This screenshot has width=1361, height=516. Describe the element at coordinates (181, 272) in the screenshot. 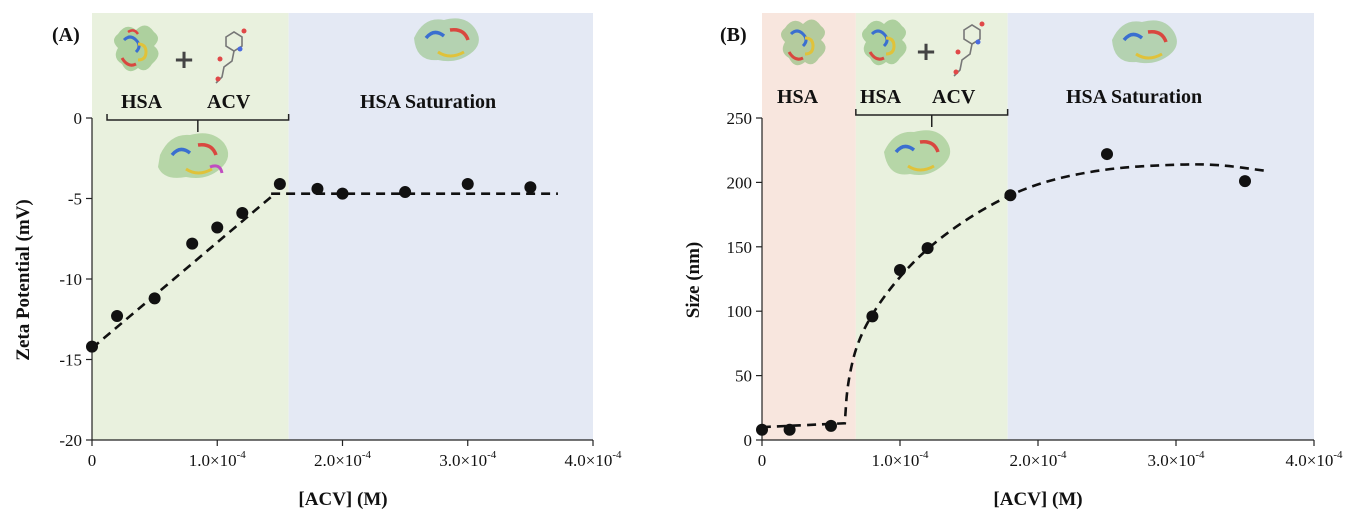

I see `fit-line` at that location.